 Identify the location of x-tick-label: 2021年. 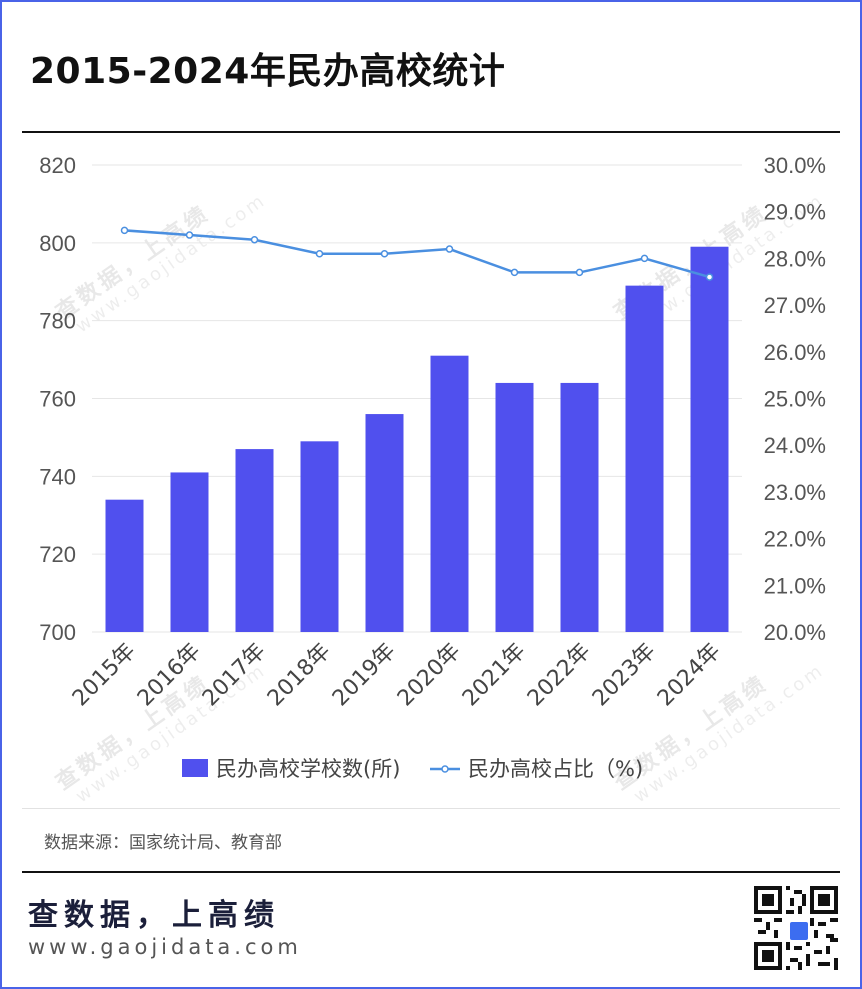
(494, 675).